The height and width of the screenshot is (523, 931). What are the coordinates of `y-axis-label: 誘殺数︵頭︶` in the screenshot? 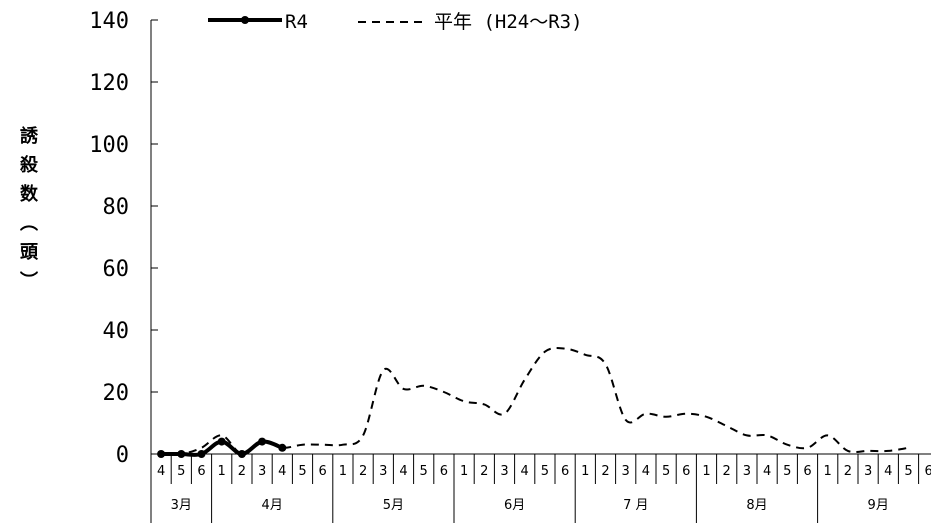 It's located at (29, 208).